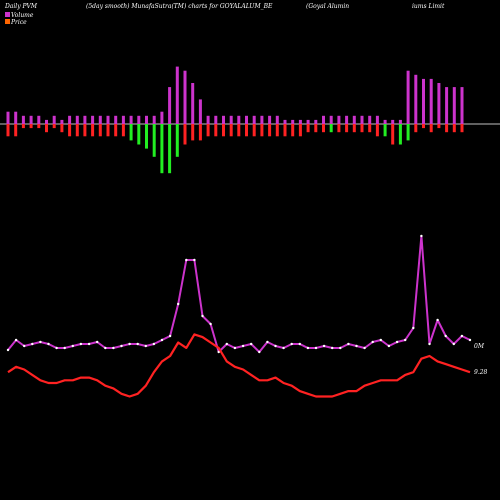 The height and width of the screenshot is (500, 500). I want to click on header-left: Daily PVM, so click(21, 6).